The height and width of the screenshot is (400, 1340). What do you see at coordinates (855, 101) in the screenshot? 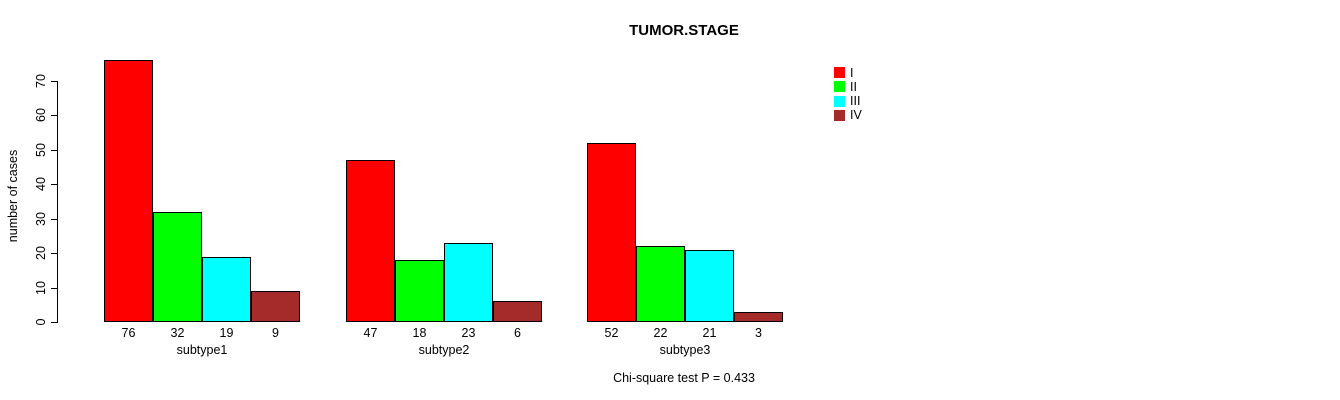
I see `legend-label-III: III` at bounding box center [855, 101].